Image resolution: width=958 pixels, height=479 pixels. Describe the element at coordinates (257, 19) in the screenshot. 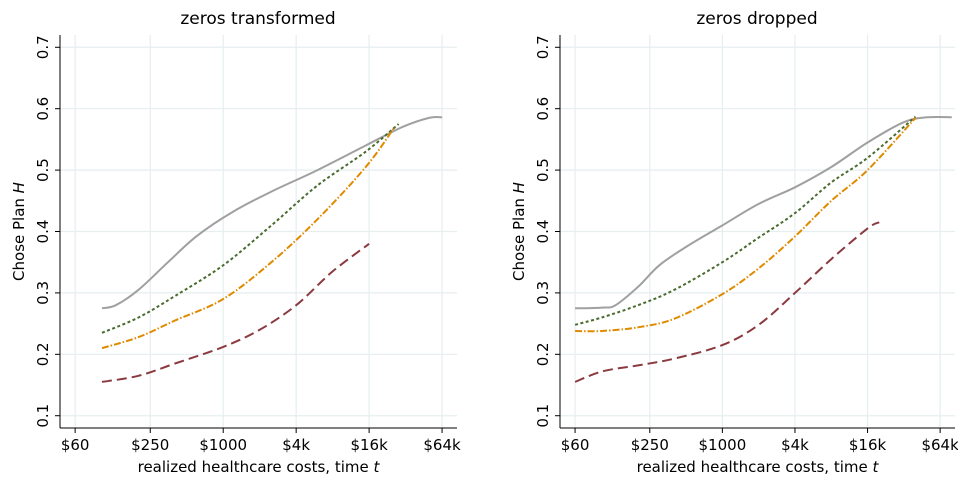

I see `chart-title: zeros transformed` at that location.